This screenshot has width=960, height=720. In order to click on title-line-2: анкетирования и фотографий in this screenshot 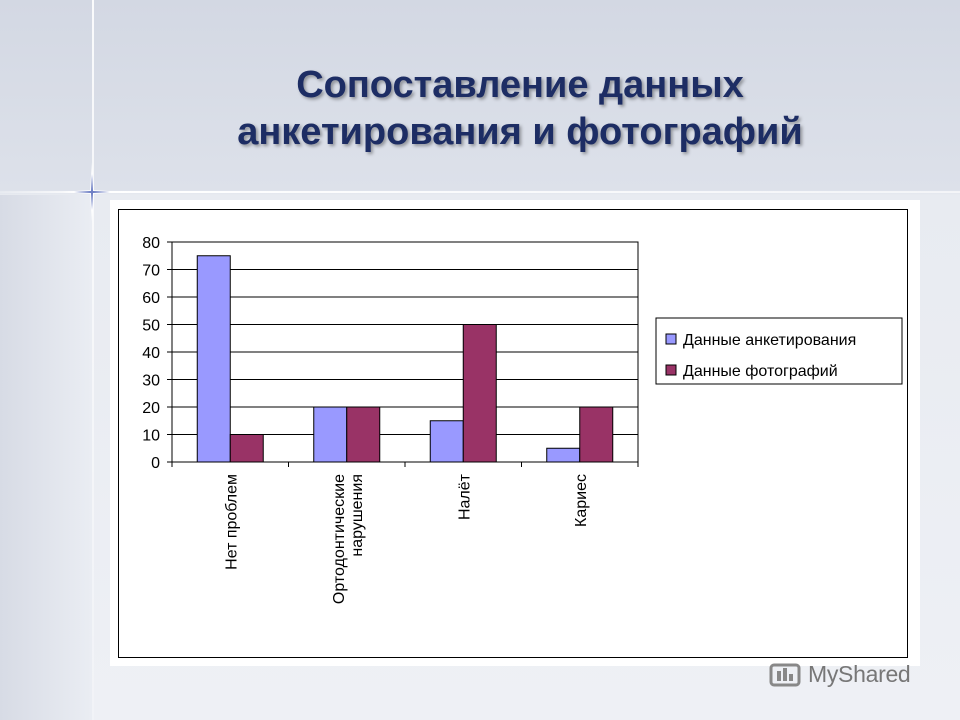, I will do `click(520, 132)`.